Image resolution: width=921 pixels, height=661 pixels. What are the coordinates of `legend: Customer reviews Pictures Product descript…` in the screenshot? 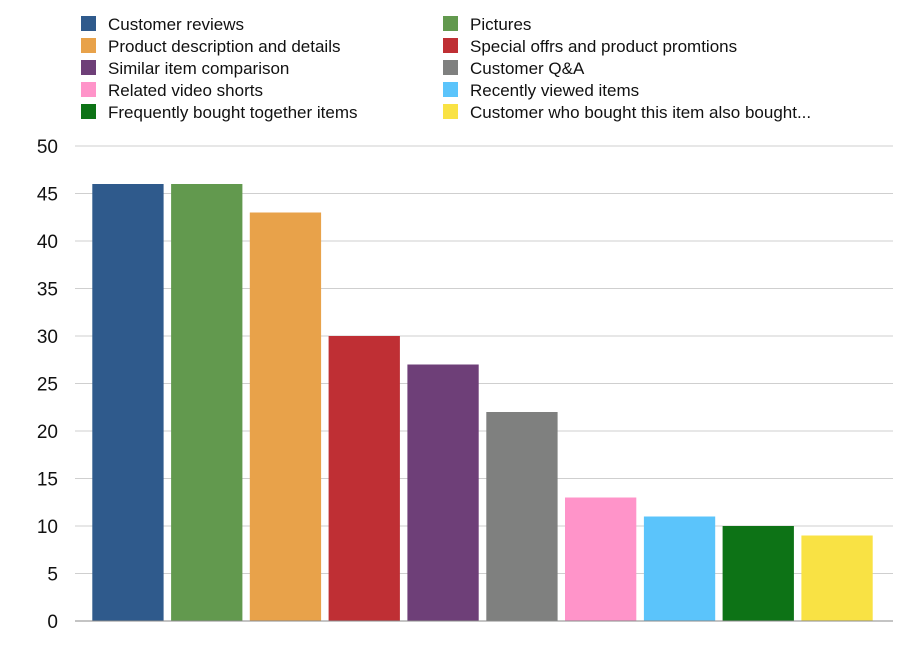 It's located at (446, 68).